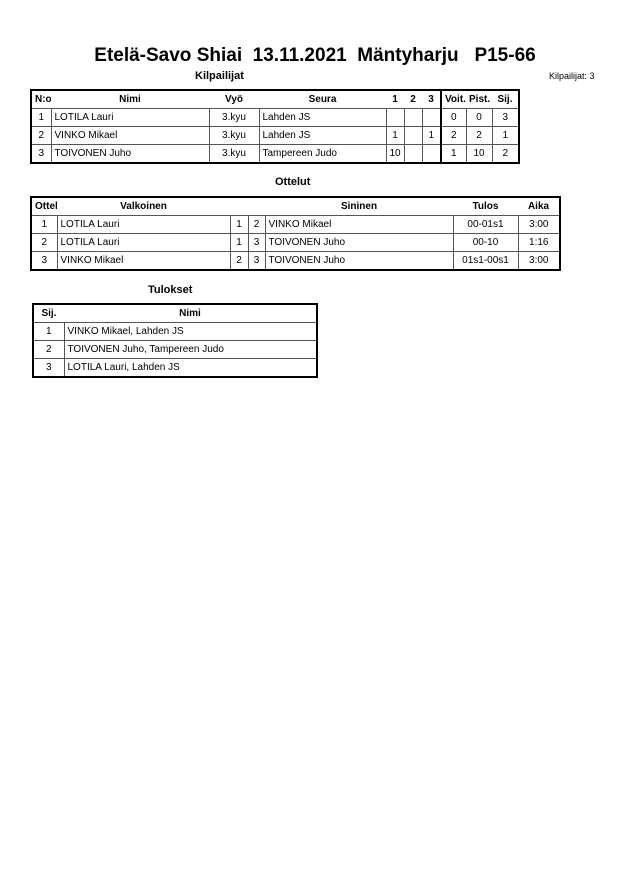  What do you see at coordinates (322, 154) in the screenshot?
I see `kilpailijat-cell: Tampereen Judo` at bounding box center [322, 154].